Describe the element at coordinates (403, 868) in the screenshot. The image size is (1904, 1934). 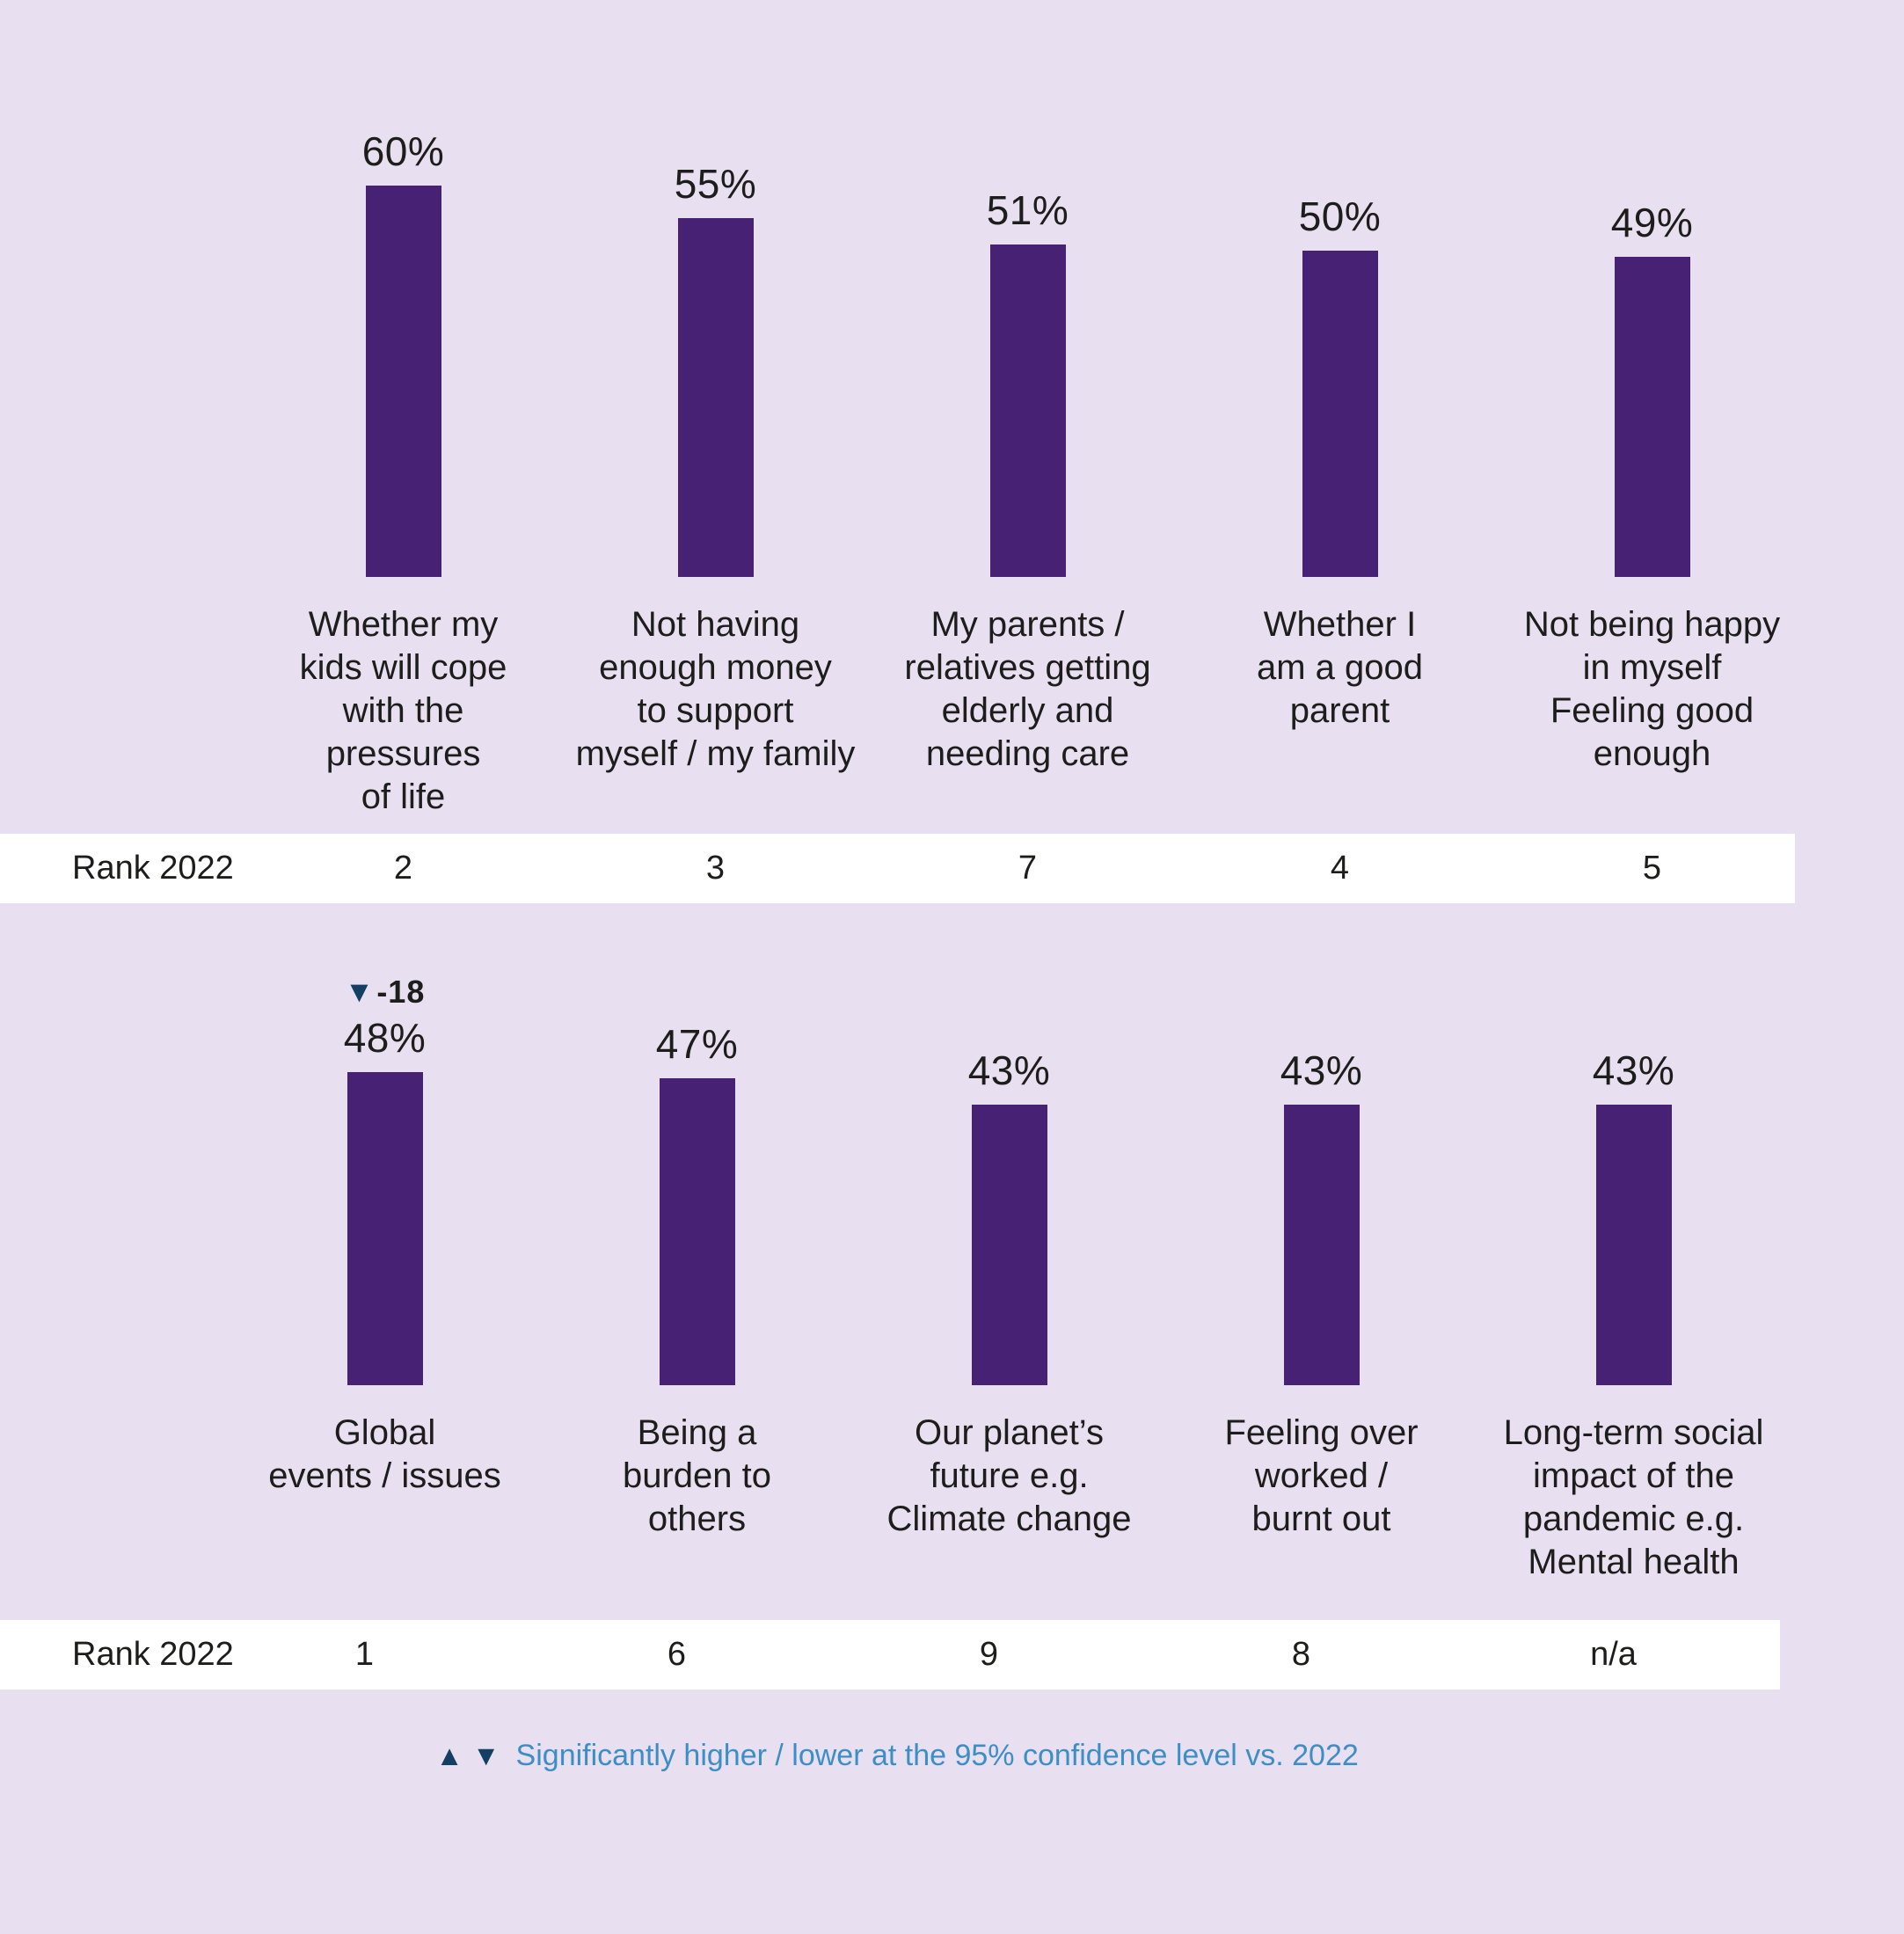
I see `rank-value: 2` at that location.